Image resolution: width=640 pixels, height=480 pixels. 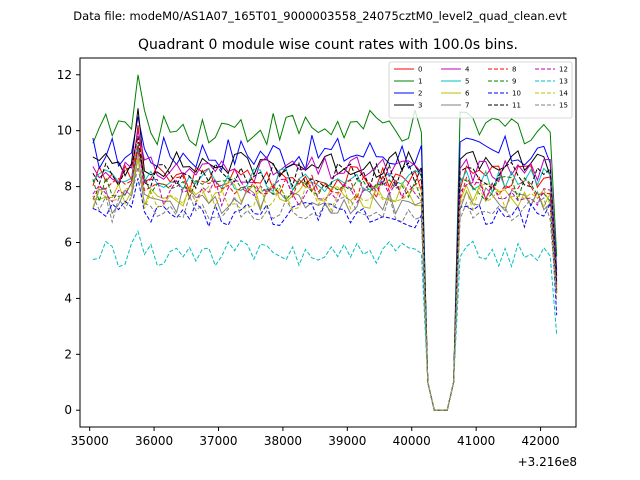 I want to click on x-tick-label: 39000, so click(x=347, y=441).